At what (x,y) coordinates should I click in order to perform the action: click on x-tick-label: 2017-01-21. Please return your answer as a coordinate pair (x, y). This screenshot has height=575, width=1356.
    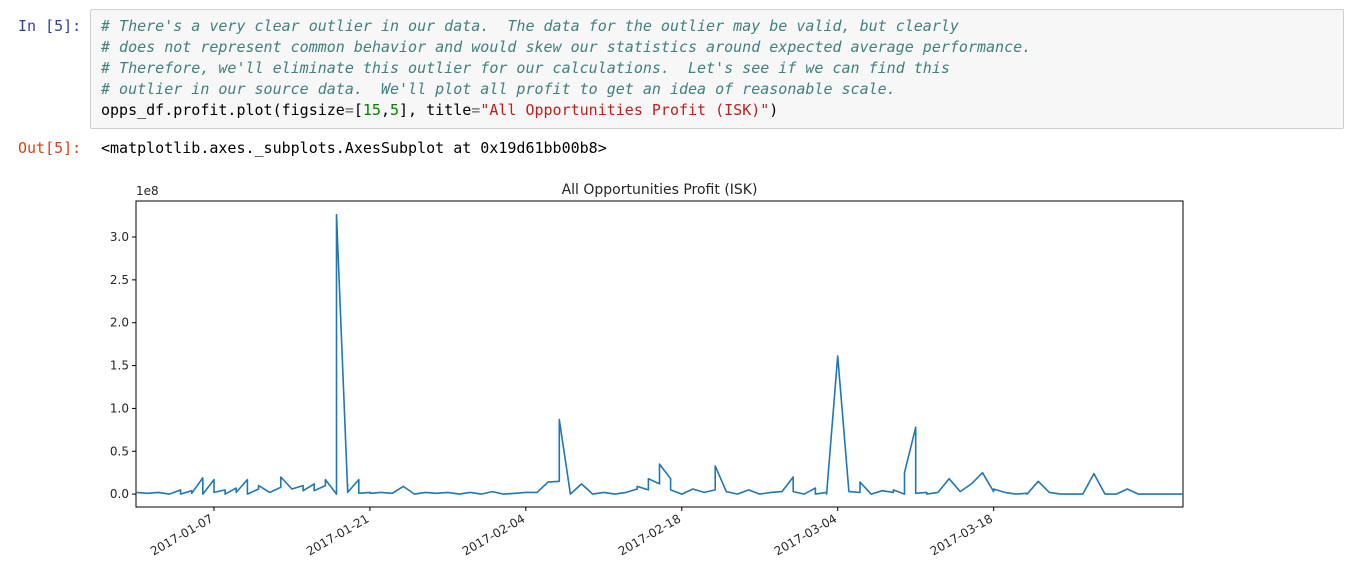
    Looking at the image, I should click on (337, 534).